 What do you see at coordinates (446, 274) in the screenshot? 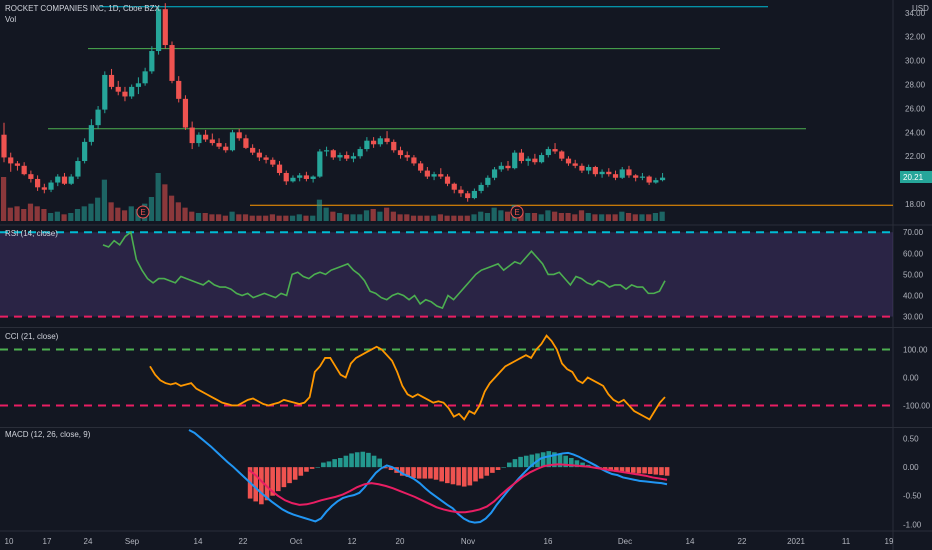
I see `rsi-band-fill` at bounding box center [446, 274].